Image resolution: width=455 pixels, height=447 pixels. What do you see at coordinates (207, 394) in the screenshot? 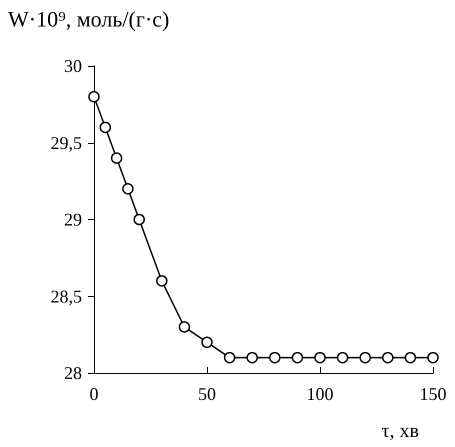
I see `x-tick-label: 50` at bounding box center [207, 394].